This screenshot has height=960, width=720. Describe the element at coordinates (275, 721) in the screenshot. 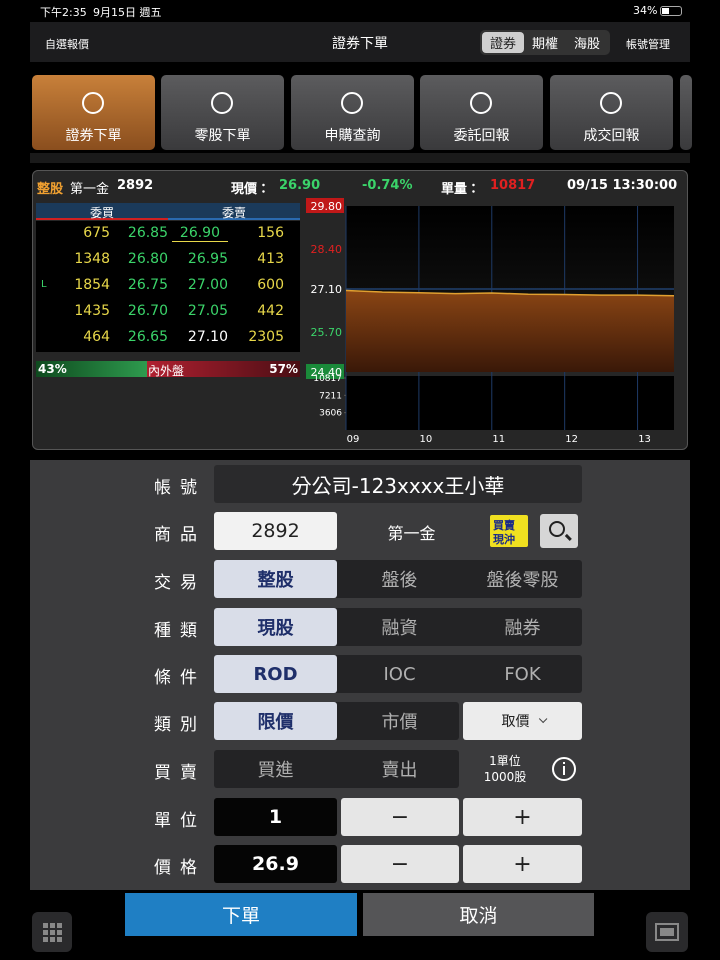

I see `segment-option: 限價` at that location.